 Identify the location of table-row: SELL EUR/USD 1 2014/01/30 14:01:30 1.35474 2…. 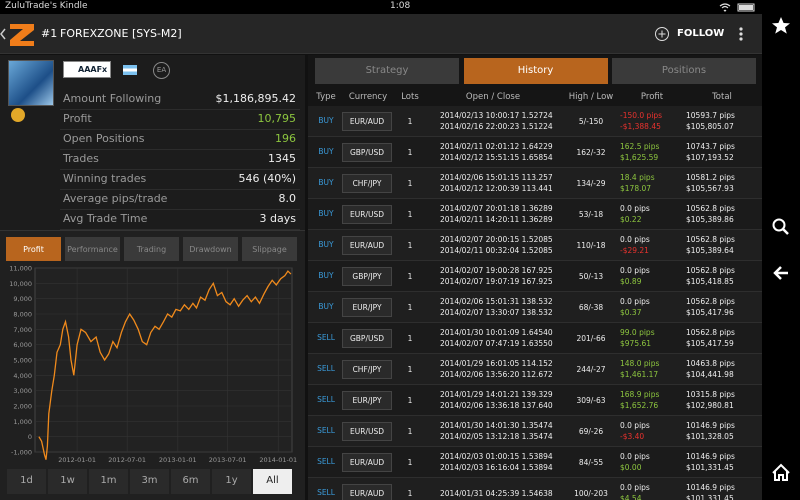
(535, 431).